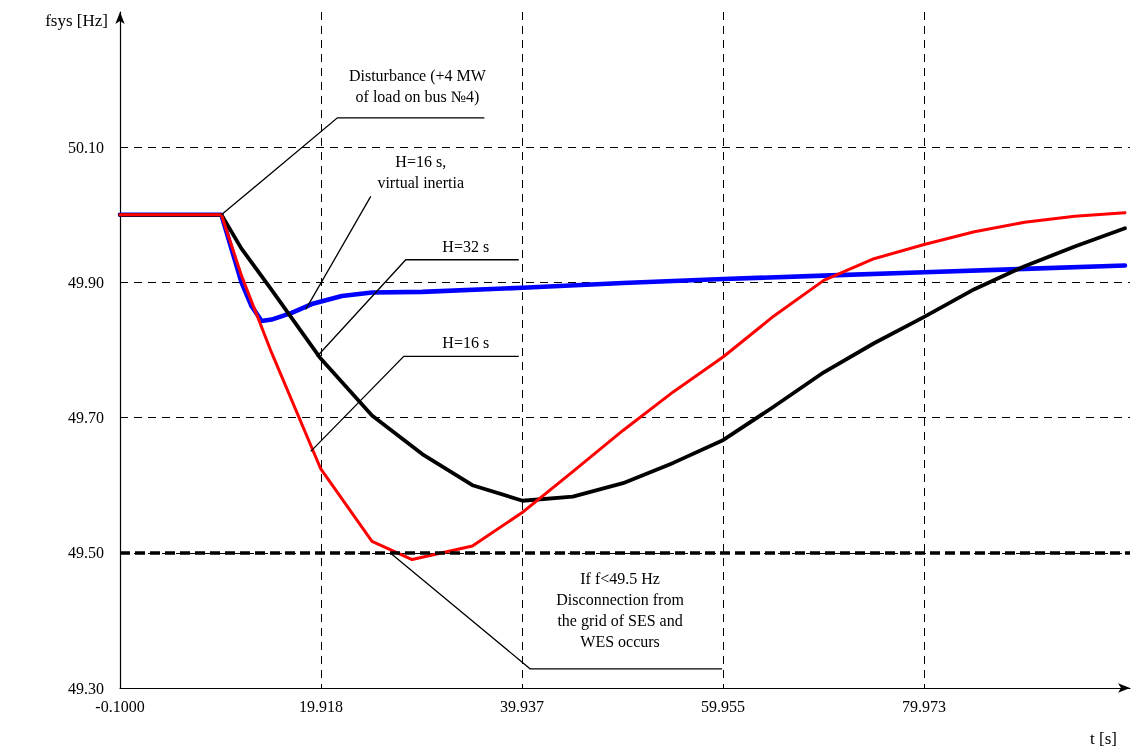 Image resolution: width=1137 pixels, height=747 pixels. I want to click on y-tick-label: 49.30, so click(86, 688).